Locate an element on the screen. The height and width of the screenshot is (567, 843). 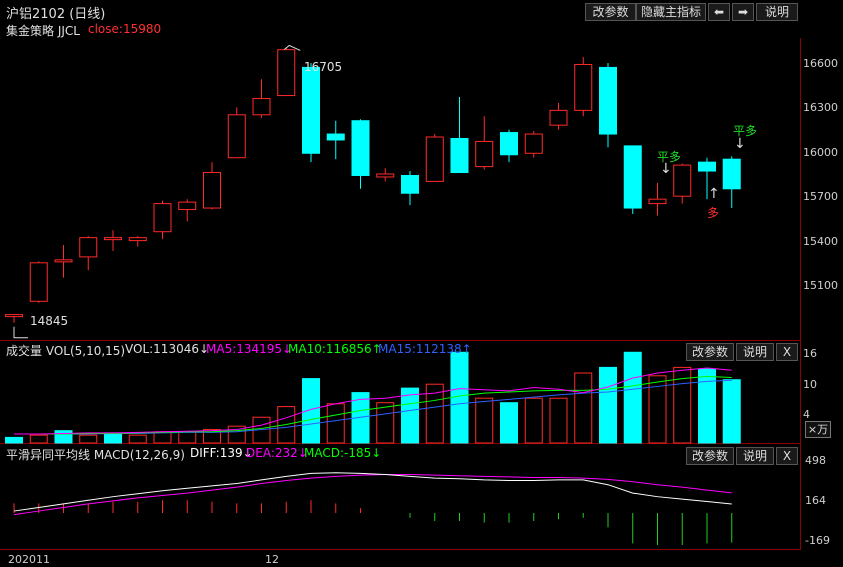
change-params-button: 改参数 is located at coordinates (610, 12).